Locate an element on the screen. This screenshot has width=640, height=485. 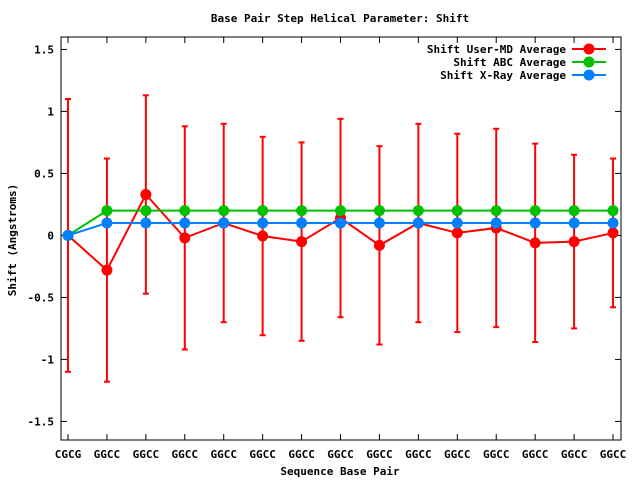
y-tick-label: -0.5 is located at coordinates (41, 297).